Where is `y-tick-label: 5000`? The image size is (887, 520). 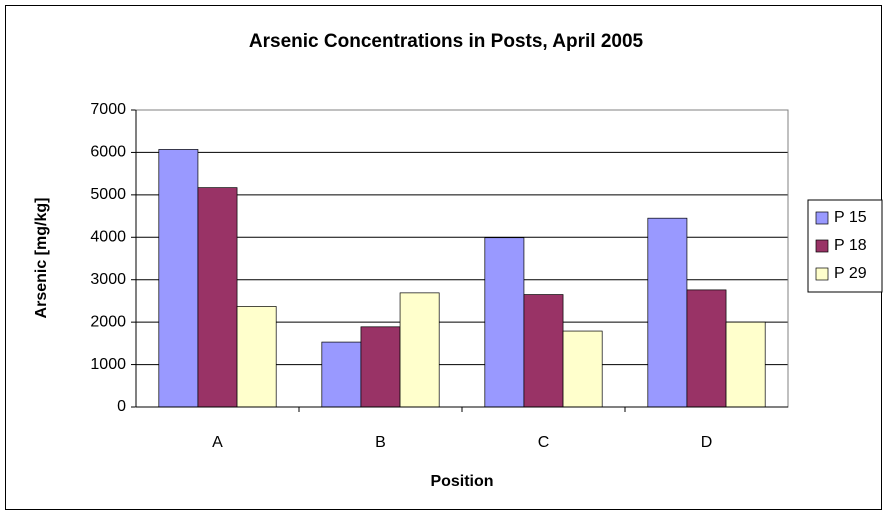
y-tick-label: 5000 is located at coordinates (108, 194).